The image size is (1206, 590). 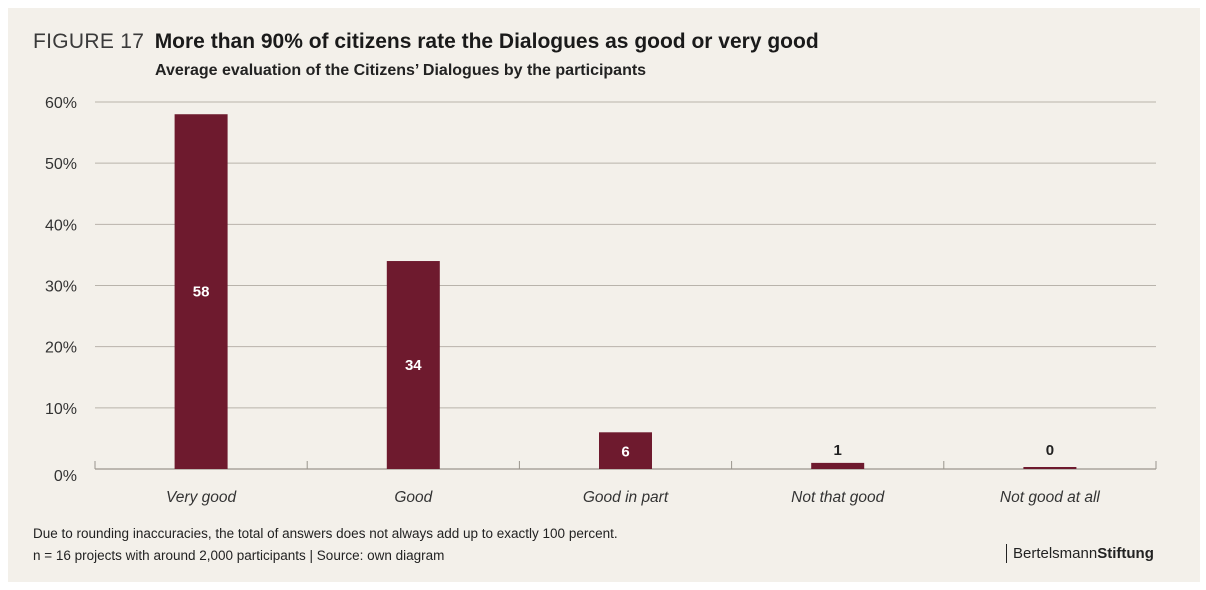 I want to click on y-tick-label: 50%, so click(x=61, y=164).